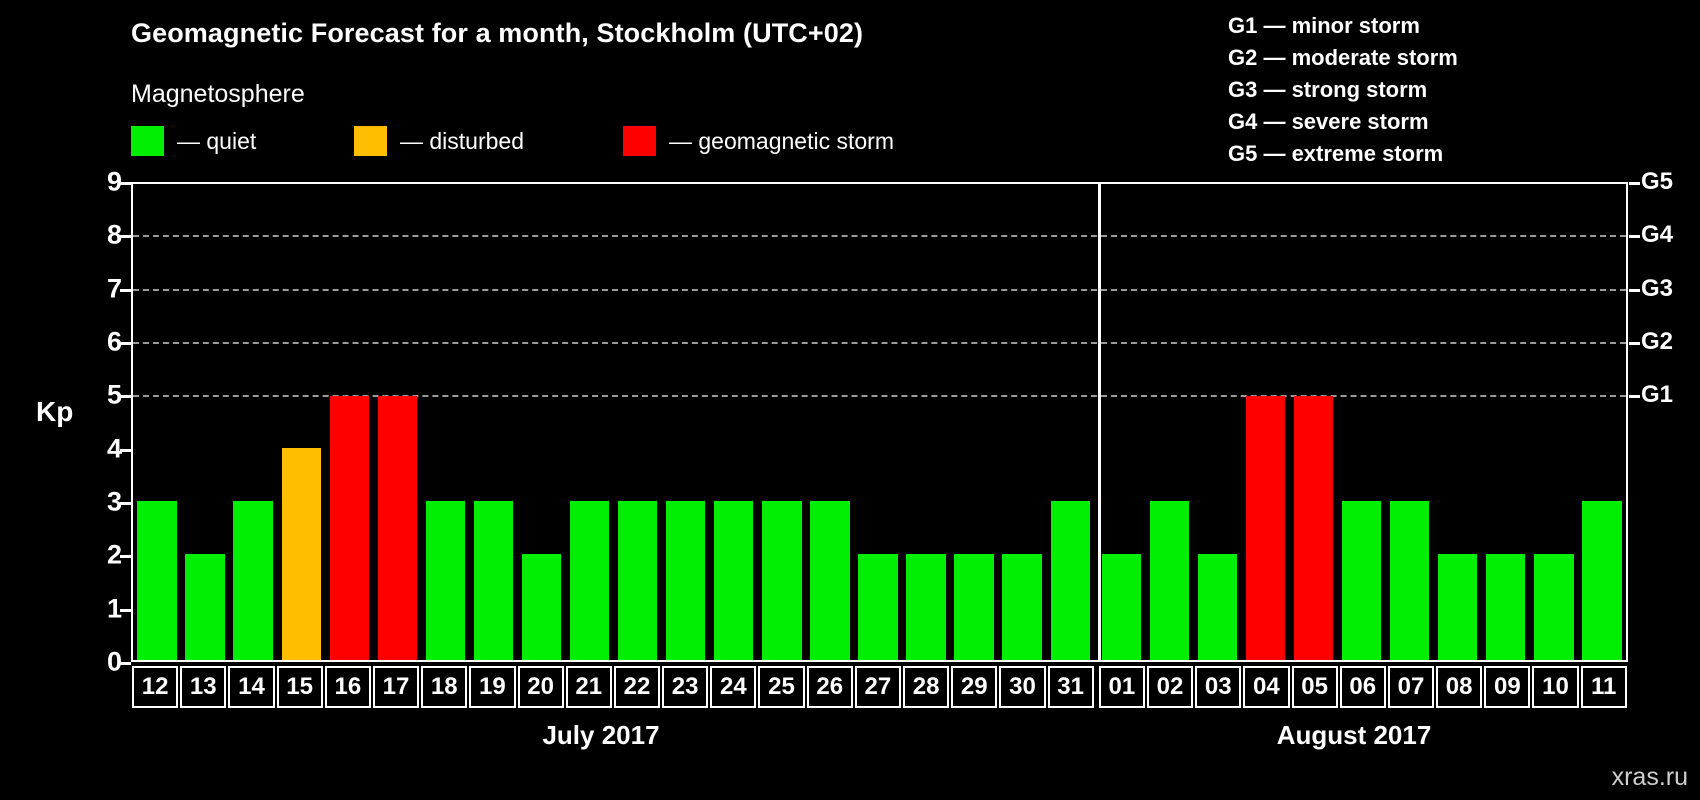 The width and height of the screenshot is (1700, 800). I want to click on date-cell-25: 25, so click(781, 687).